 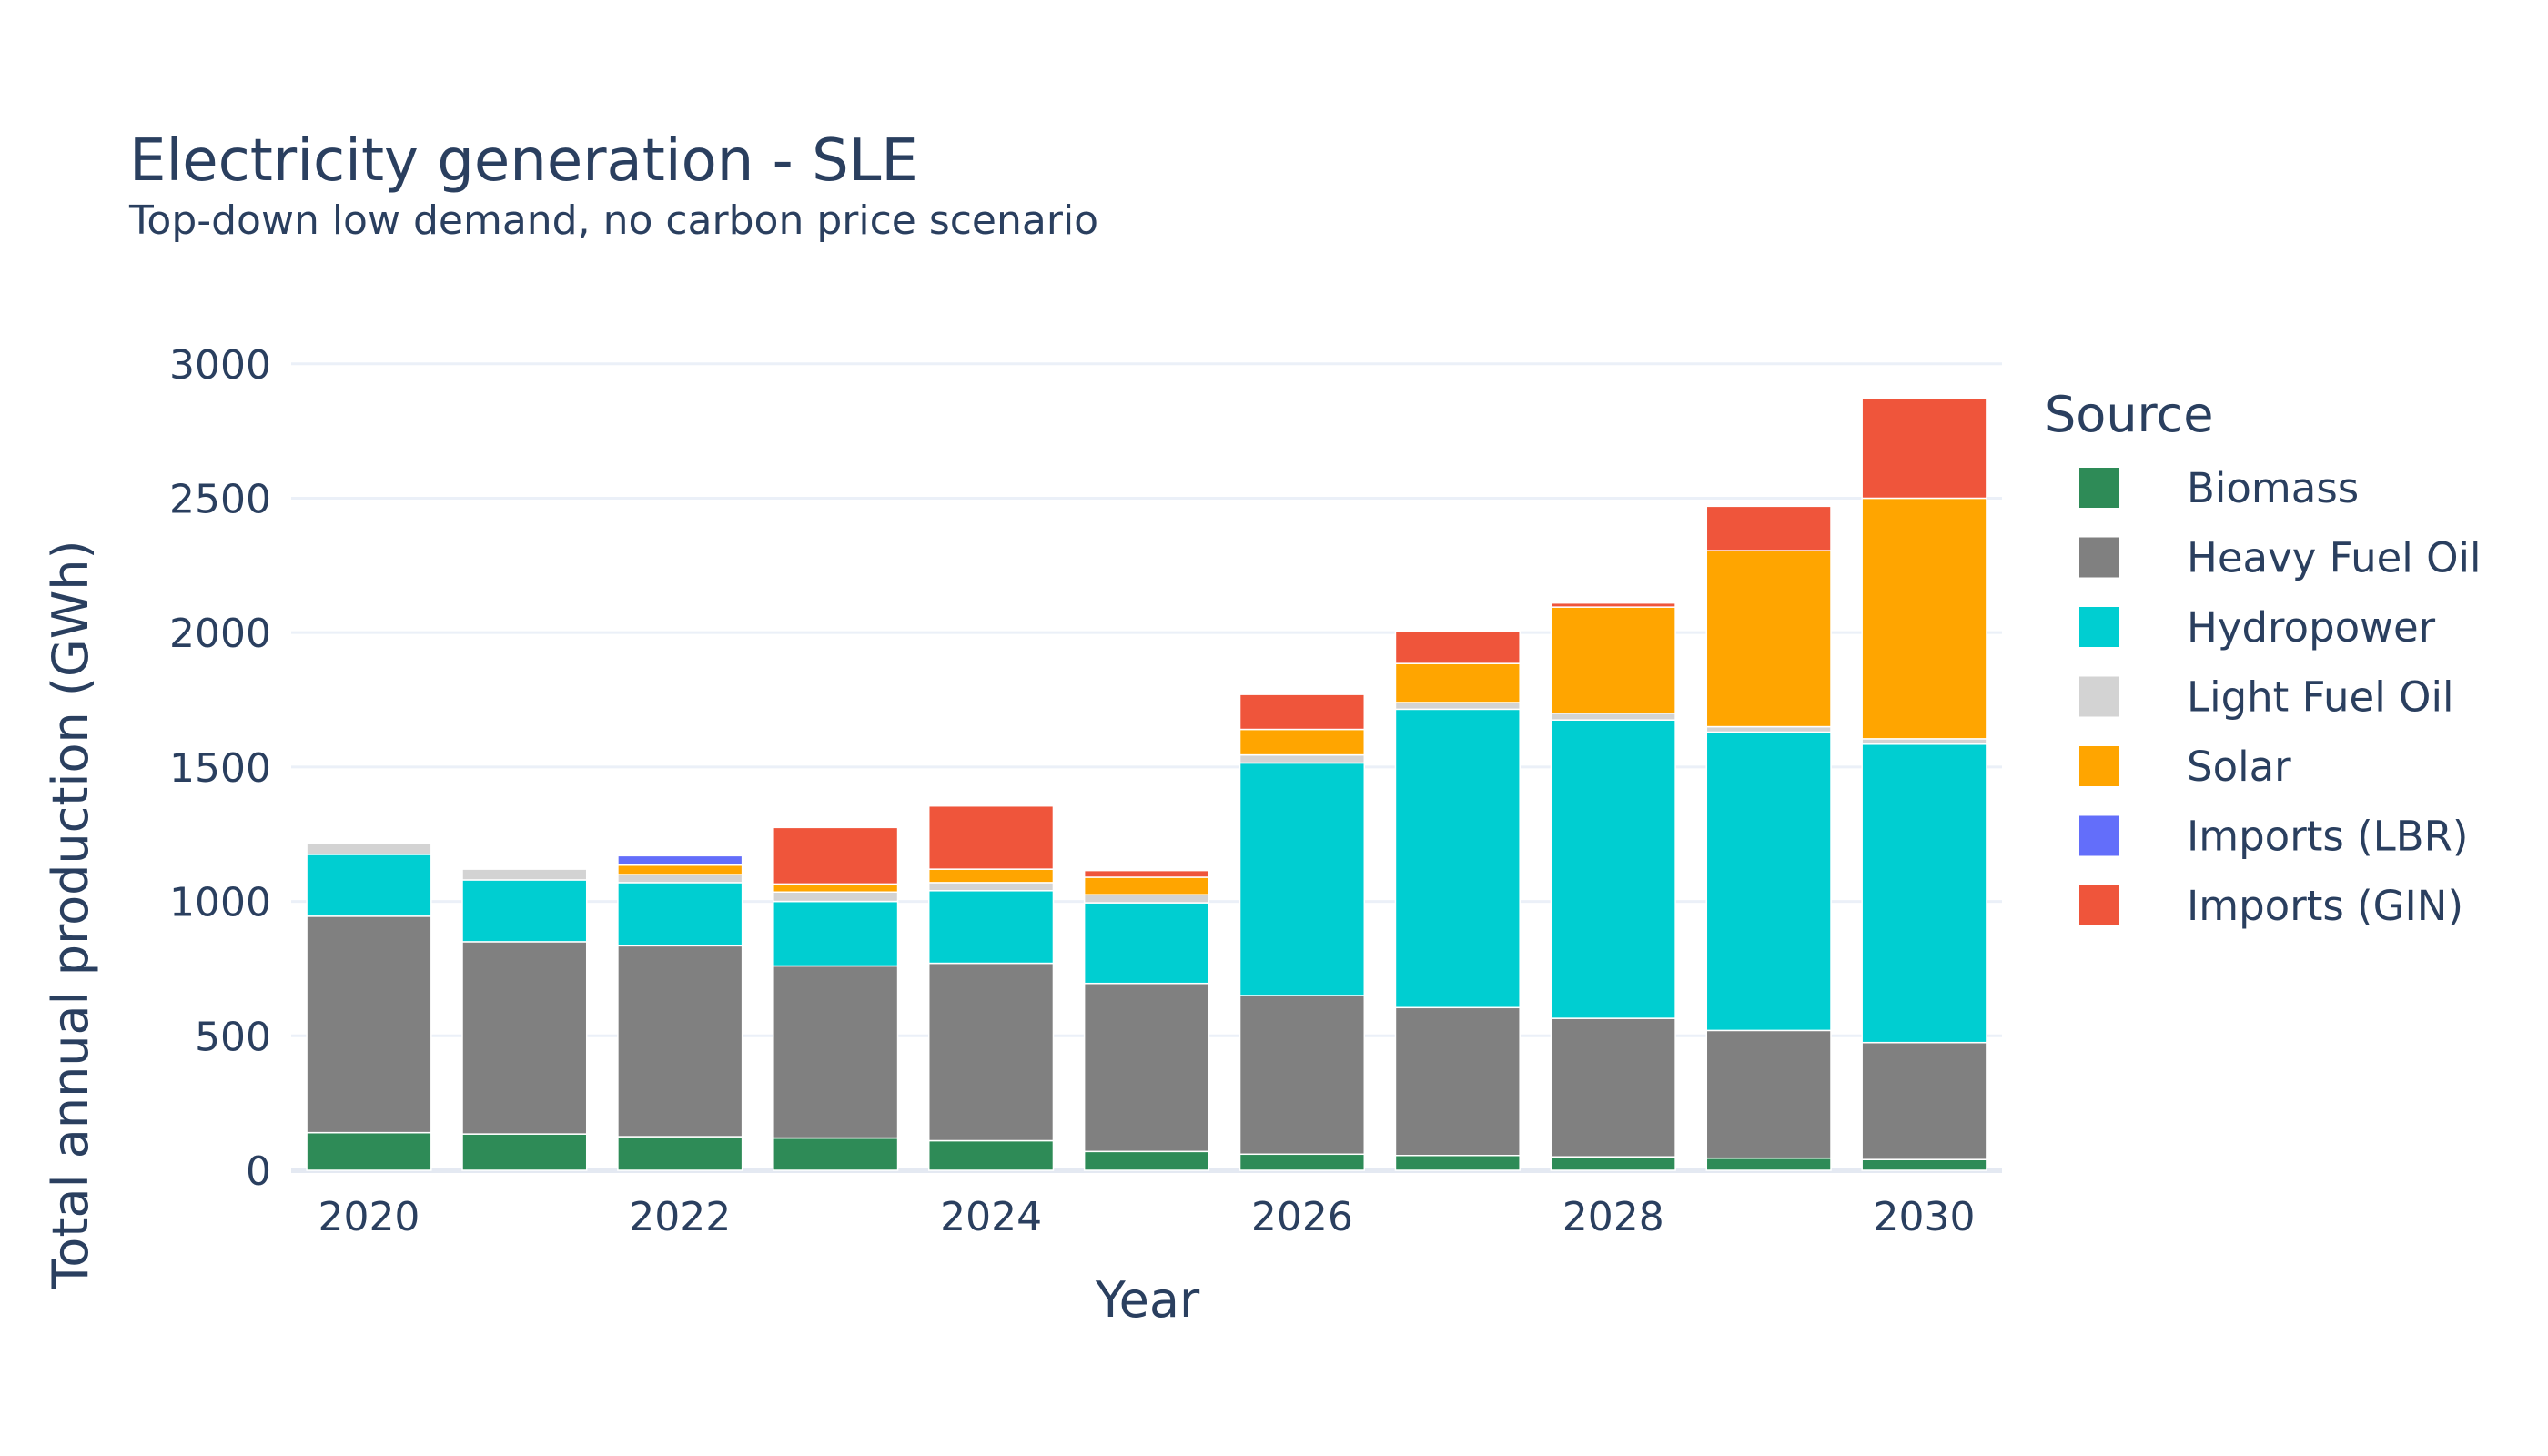 What do you see at coordinates (2335, 558) in the screenshot?
I see `legend-label: Heavy Fuel Oil` at bounding box center [2335, 558].